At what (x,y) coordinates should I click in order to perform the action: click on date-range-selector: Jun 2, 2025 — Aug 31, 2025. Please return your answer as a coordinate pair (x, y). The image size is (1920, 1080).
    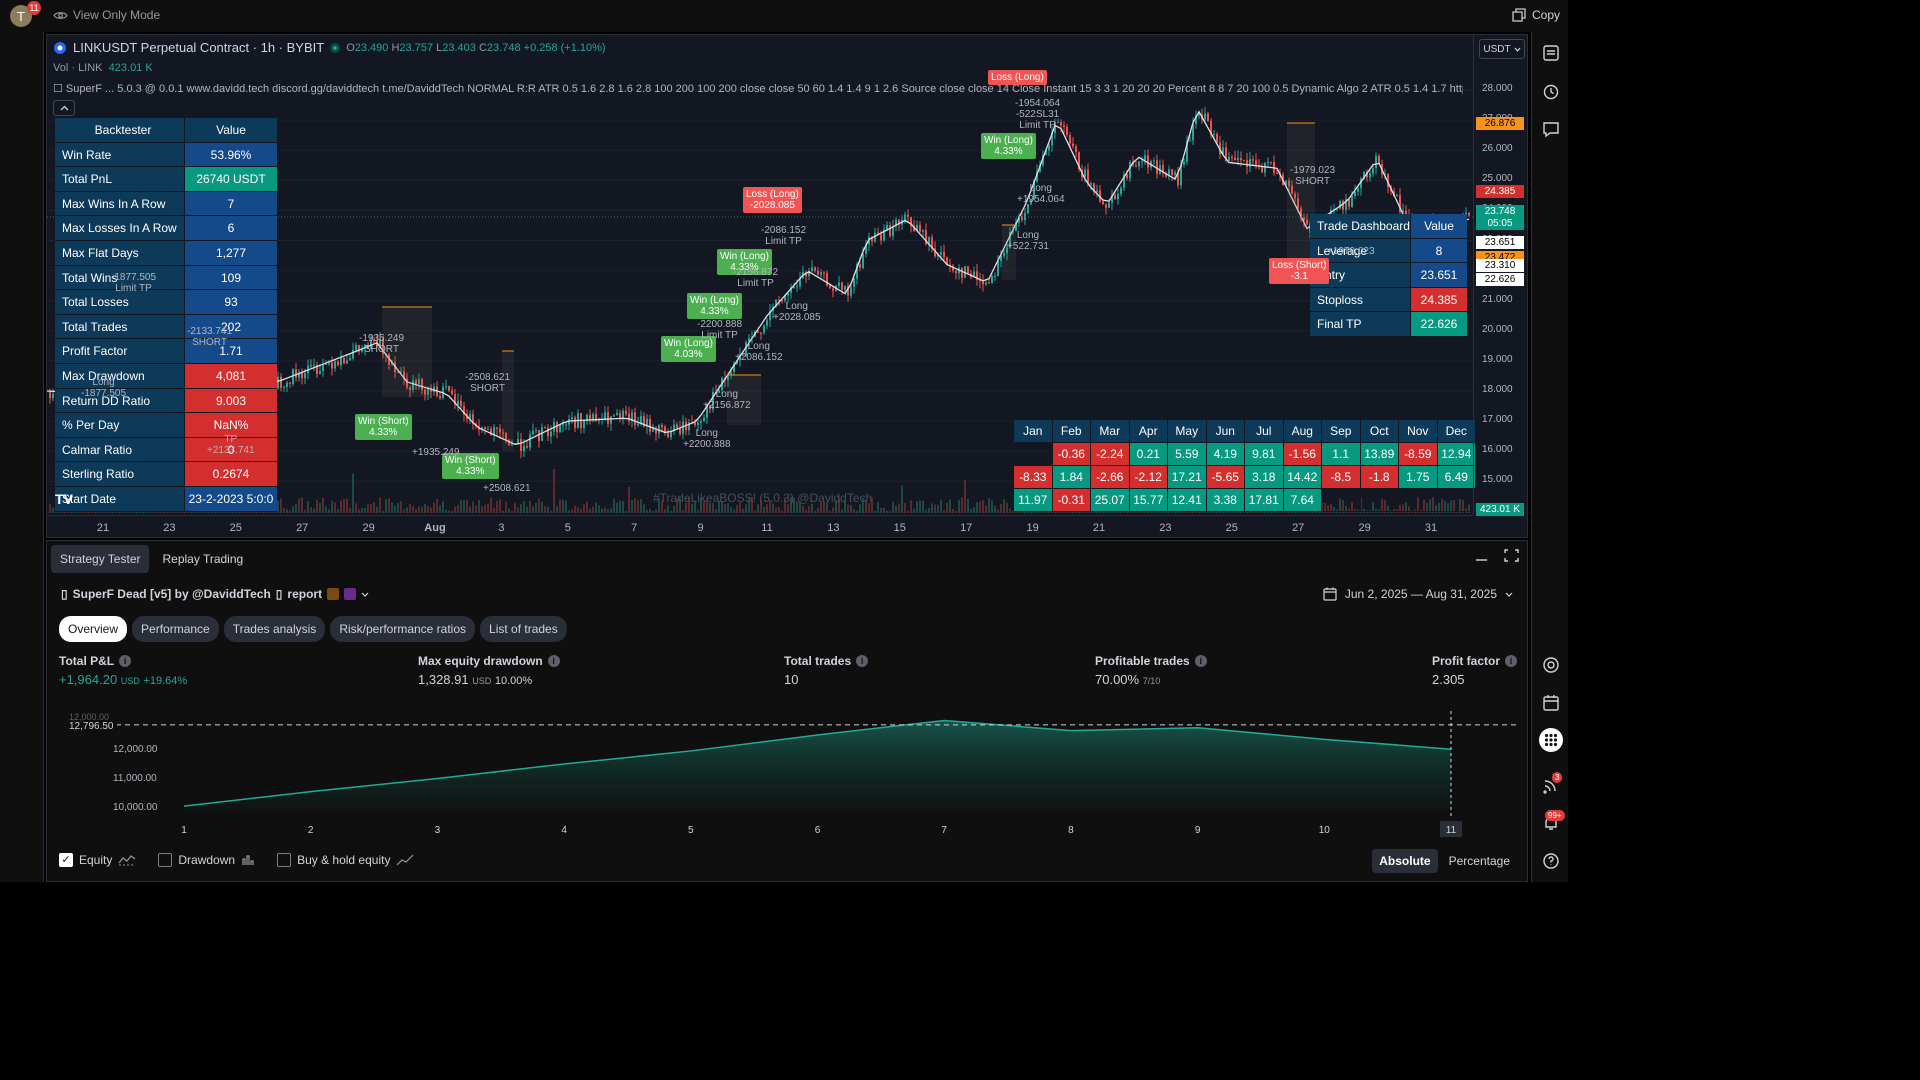
    Looking at the image, I should click on (1418, 594).